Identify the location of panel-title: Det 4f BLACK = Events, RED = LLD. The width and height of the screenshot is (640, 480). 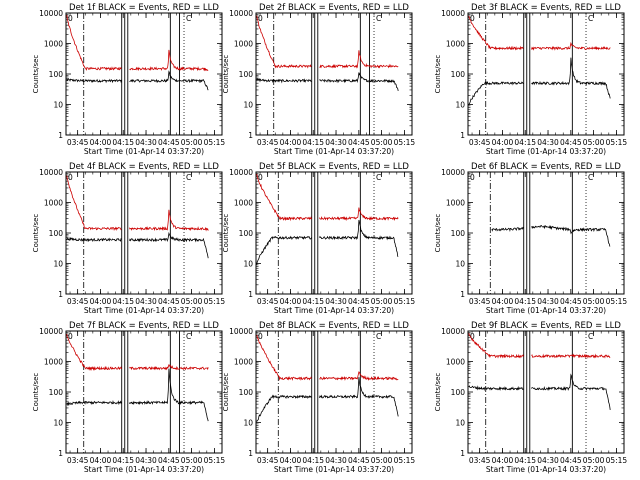
(144, 167).